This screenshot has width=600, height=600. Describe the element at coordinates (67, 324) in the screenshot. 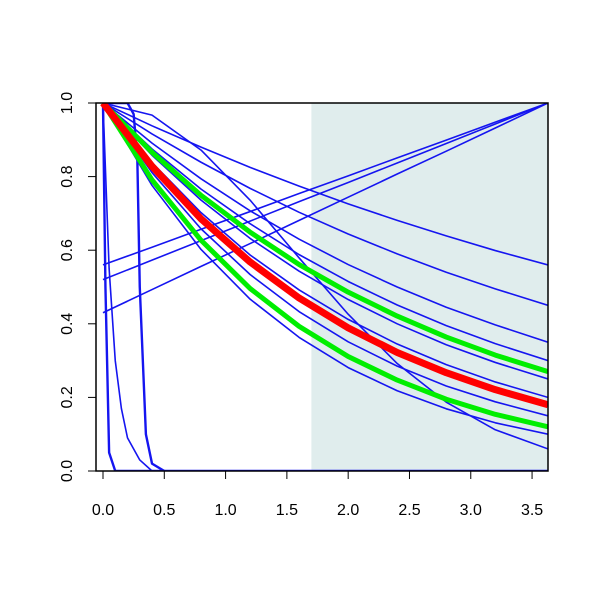

I see `y-tick-label: 0.4` at that location.